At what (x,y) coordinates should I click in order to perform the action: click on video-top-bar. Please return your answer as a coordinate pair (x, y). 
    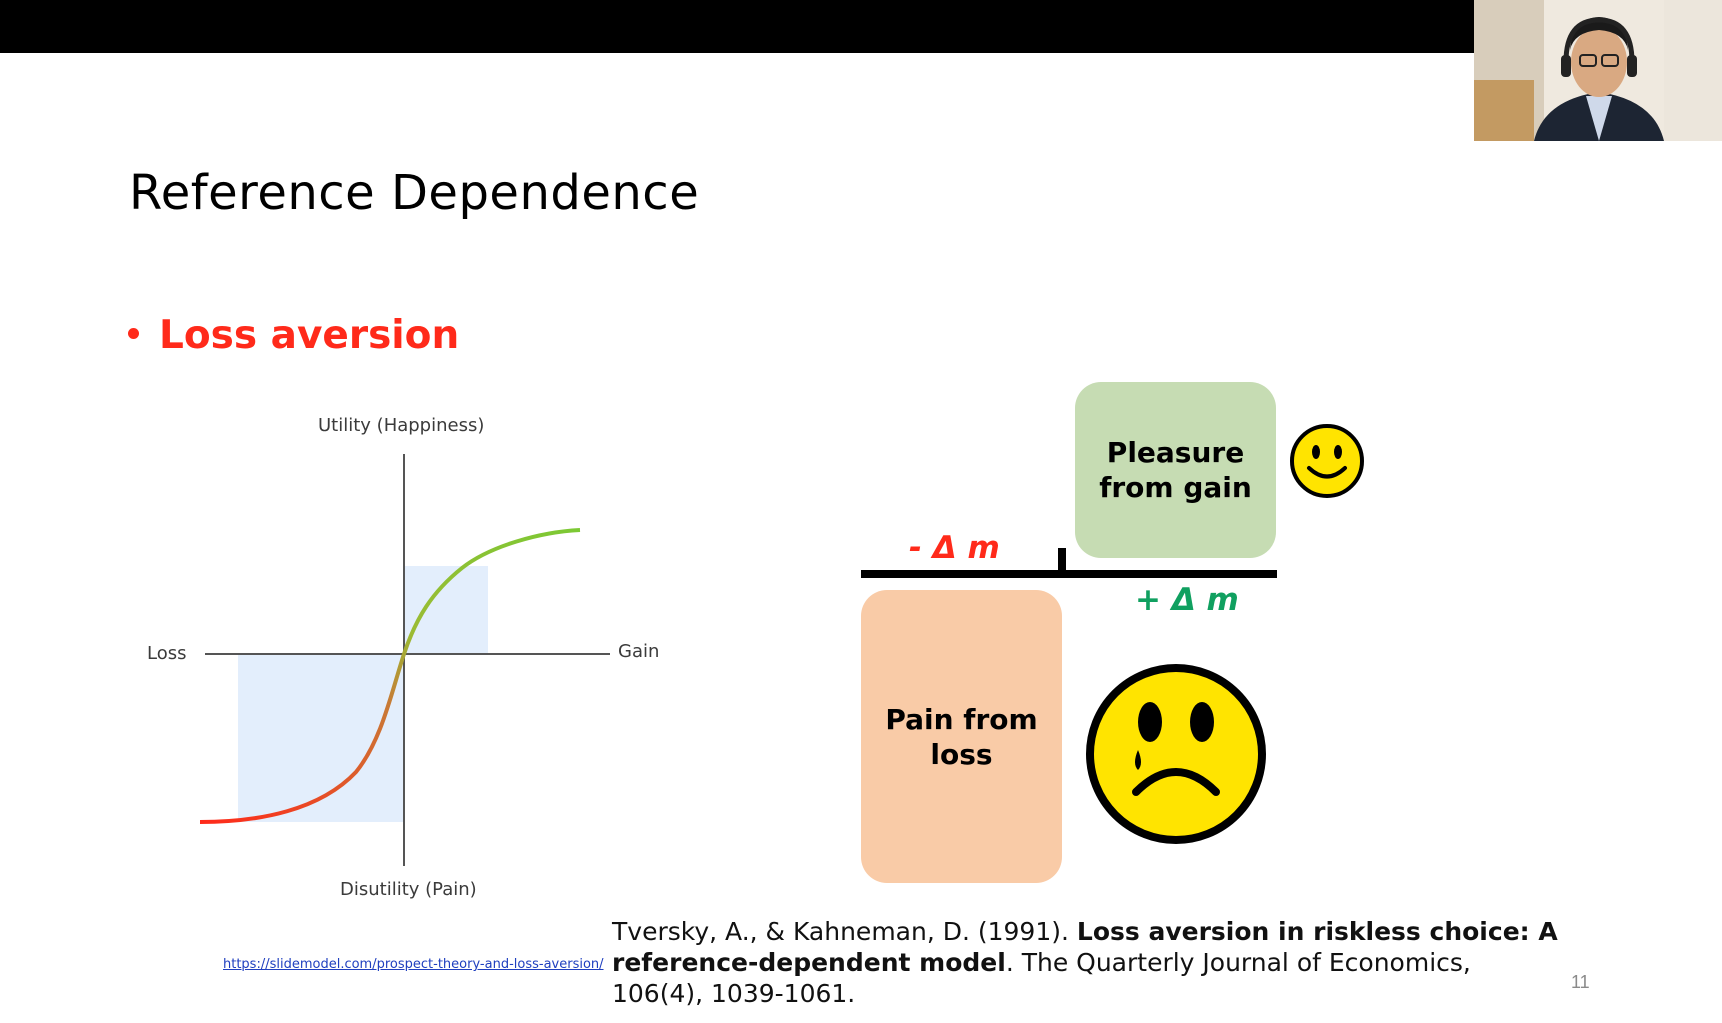
    Looking at the image, I should click on (861, 26).